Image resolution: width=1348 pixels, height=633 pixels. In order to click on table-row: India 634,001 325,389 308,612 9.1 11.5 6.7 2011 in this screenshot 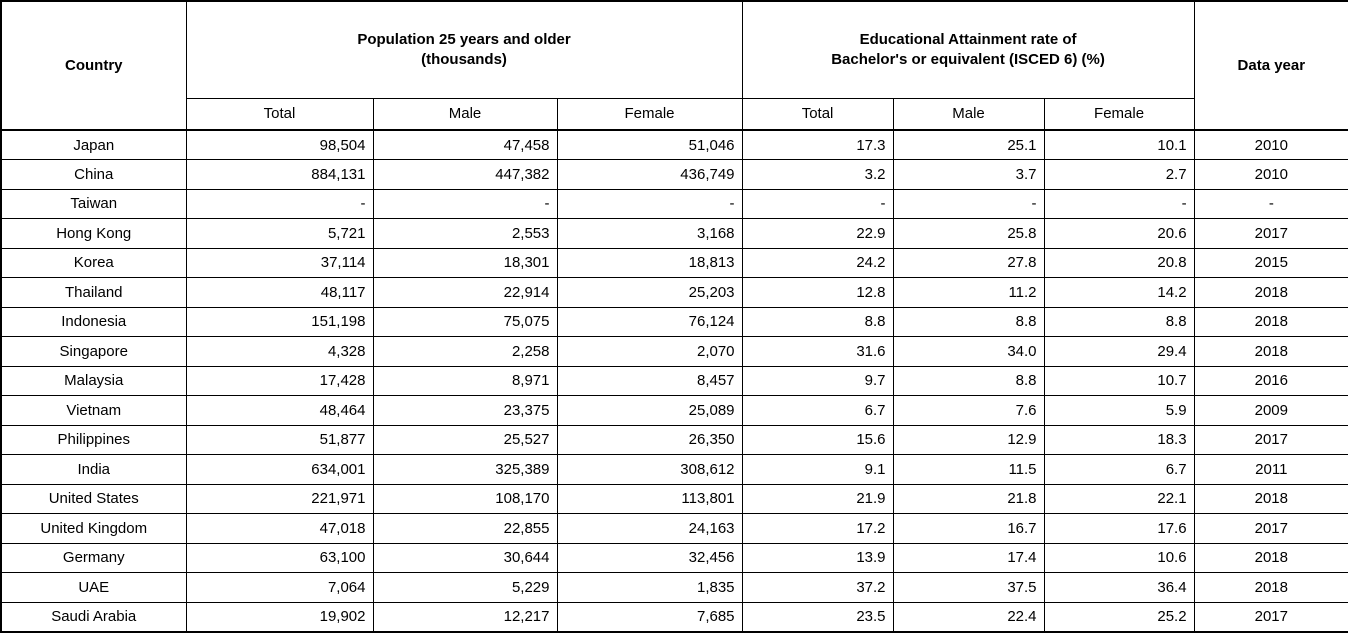, I will do `click(674, 469)`.